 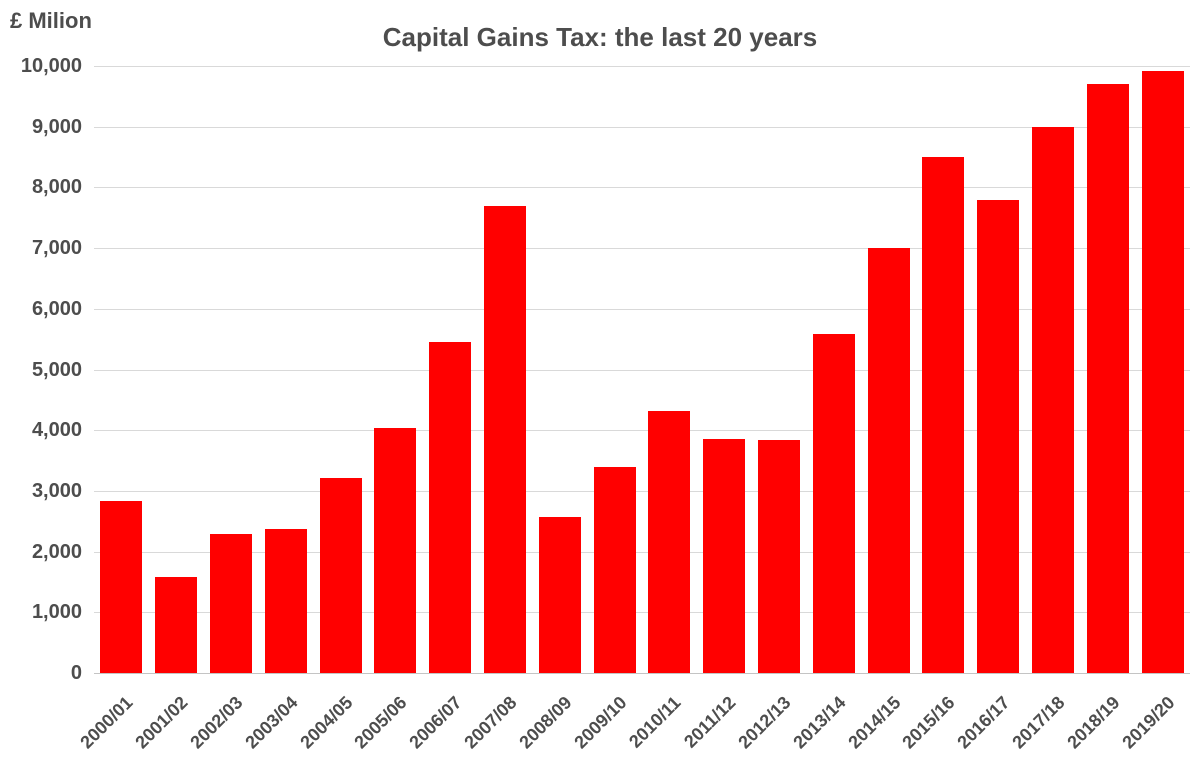 I want to click on x-label-2017-18: 2017/18, so click(x=1038, y=722).